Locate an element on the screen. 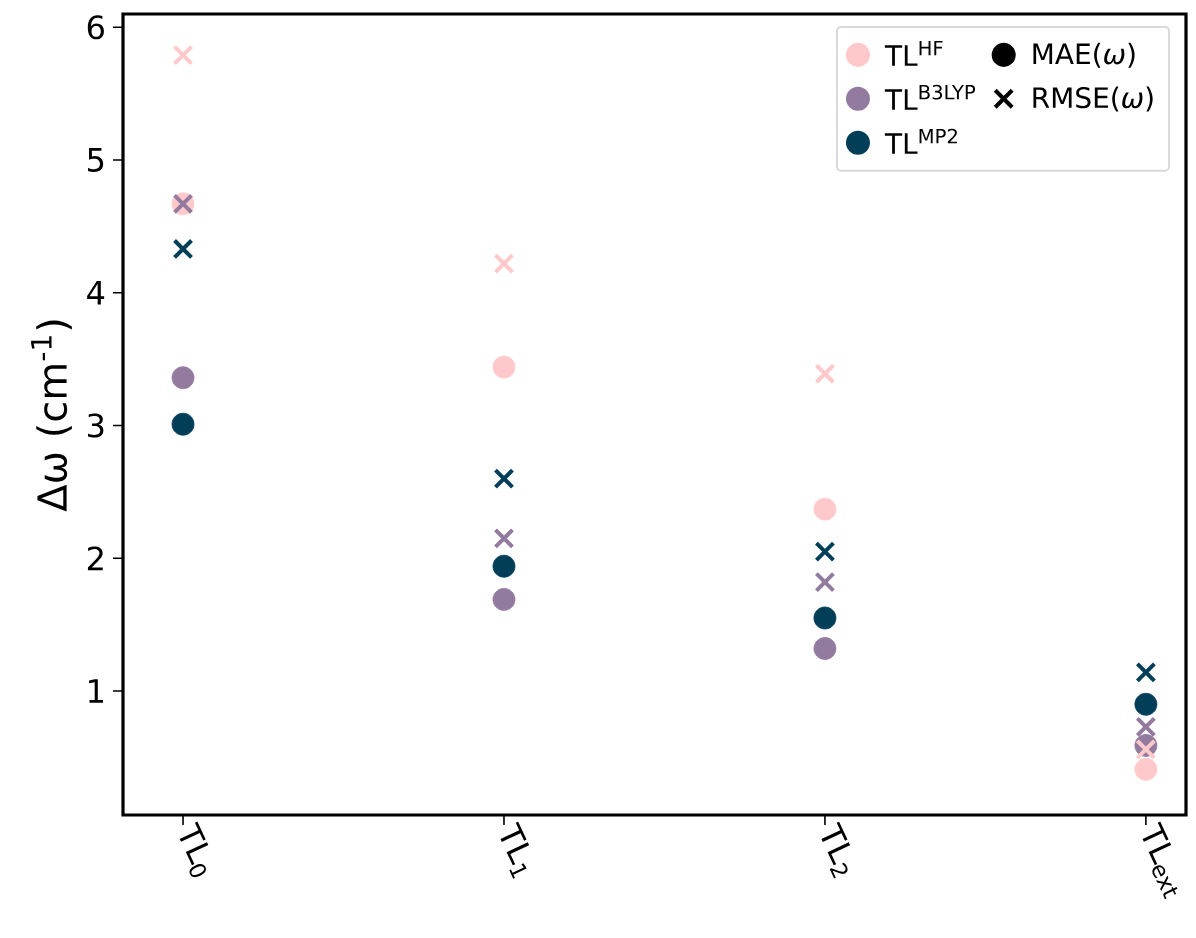 The width and height of the screenshot is (1196, 938). y-tick-label: 5 is located at coordinates (96, 160).